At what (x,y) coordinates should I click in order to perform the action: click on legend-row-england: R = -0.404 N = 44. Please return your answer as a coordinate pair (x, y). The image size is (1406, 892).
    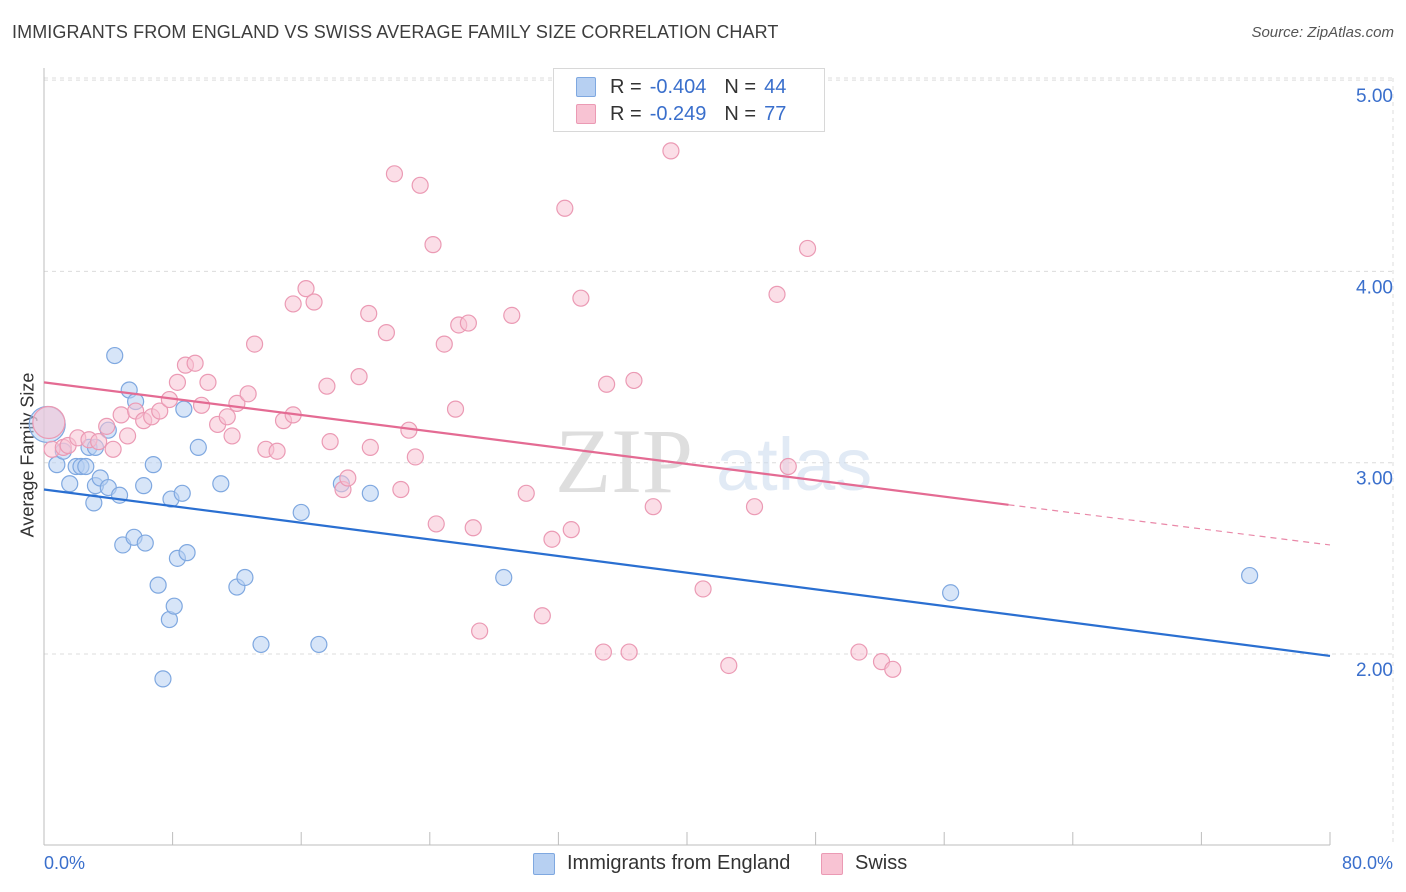
    Looking at the image, I should click on (681, 87).